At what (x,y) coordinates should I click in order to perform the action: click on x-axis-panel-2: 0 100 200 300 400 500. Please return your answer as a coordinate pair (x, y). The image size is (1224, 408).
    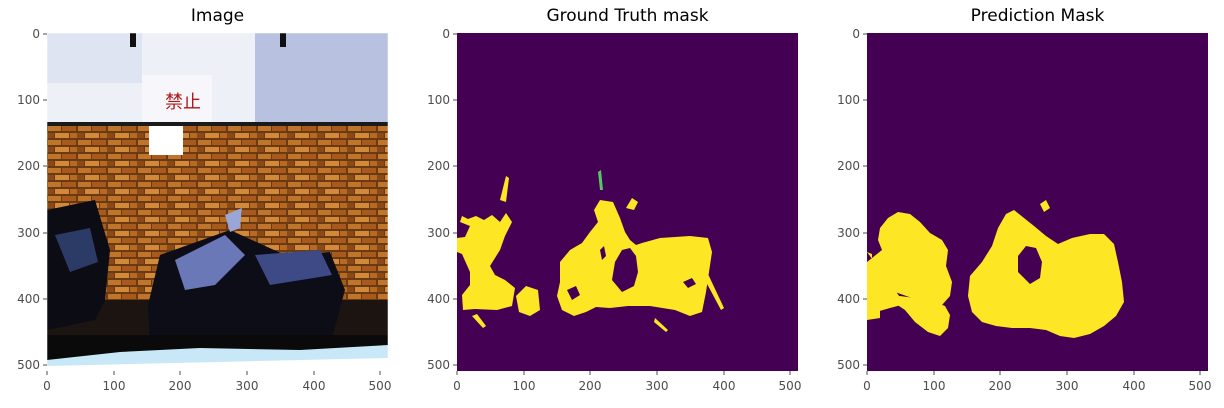
    Looking at the image, I should click on (627, 382).